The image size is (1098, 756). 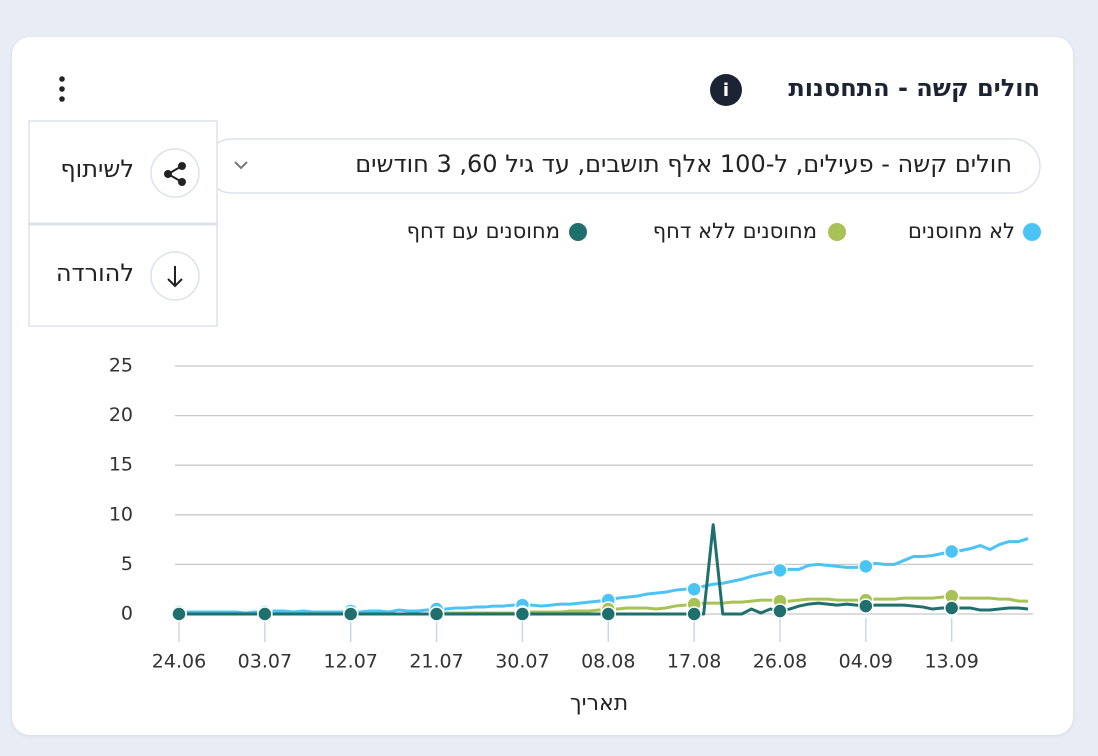 I want to click on menu-download: להורדה, so click(x=94, y=273).